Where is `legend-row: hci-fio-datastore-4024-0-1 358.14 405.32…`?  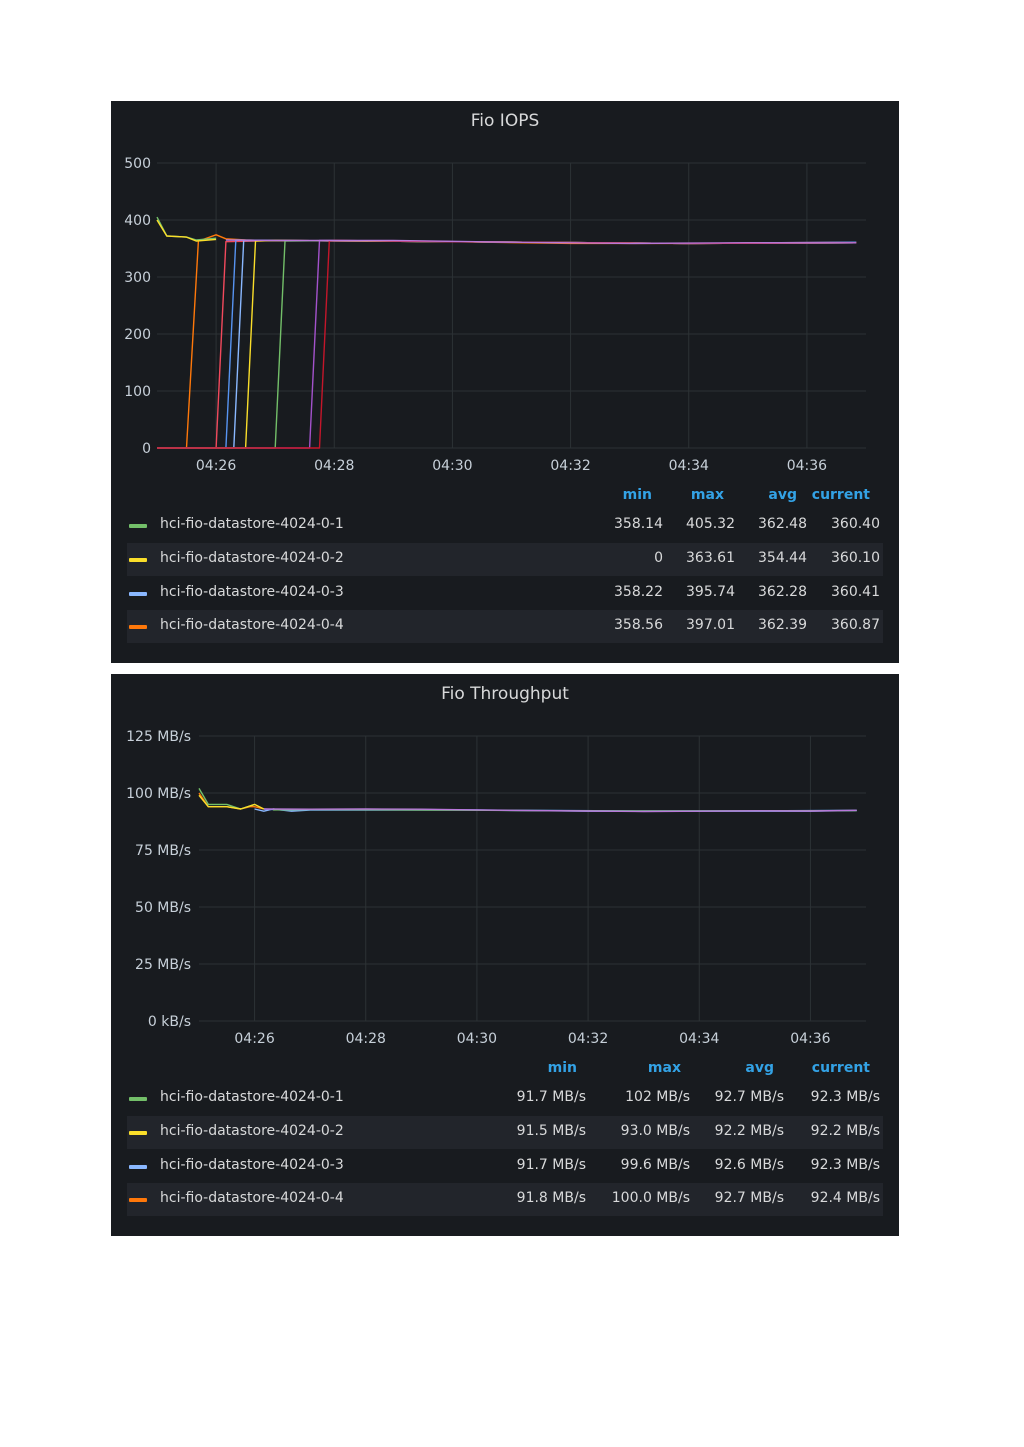 legend-row: hci-fio-datastore-4024-0-1 358.14 405.32… is located at coordinates (505, 525).